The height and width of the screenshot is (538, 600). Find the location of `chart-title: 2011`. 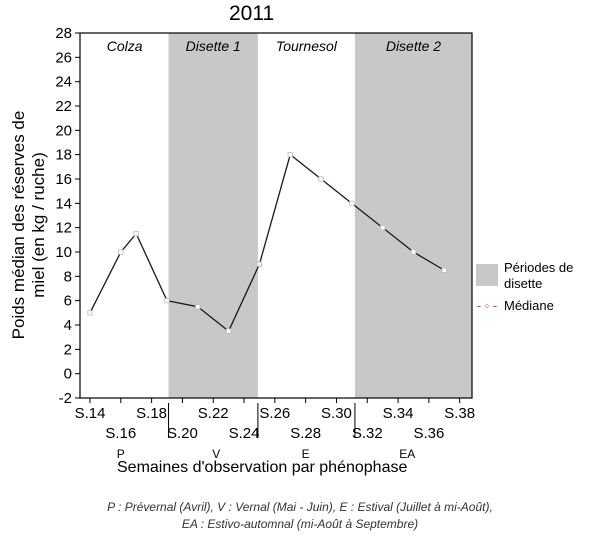

chart-title: 2011 is located at coordinates (252, 13).